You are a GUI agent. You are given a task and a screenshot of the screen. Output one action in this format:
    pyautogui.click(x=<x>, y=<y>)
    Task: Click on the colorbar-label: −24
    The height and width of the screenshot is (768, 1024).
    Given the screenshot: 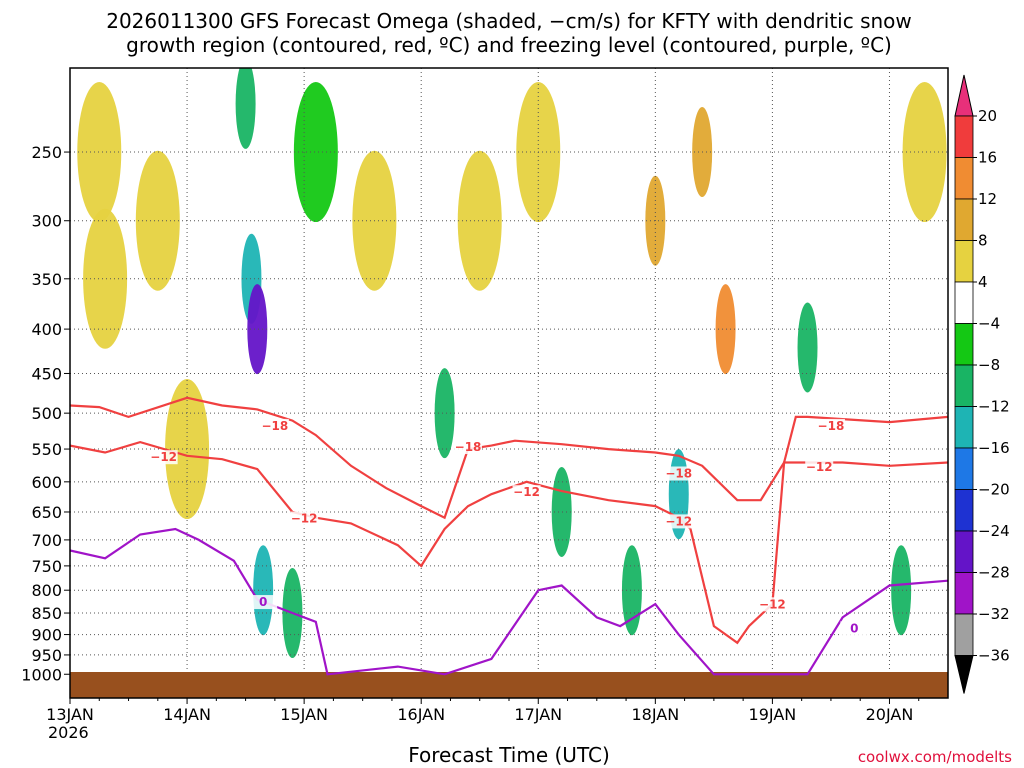 What is the action you would take?
    pyautogui.click(x=994, y=531)
    